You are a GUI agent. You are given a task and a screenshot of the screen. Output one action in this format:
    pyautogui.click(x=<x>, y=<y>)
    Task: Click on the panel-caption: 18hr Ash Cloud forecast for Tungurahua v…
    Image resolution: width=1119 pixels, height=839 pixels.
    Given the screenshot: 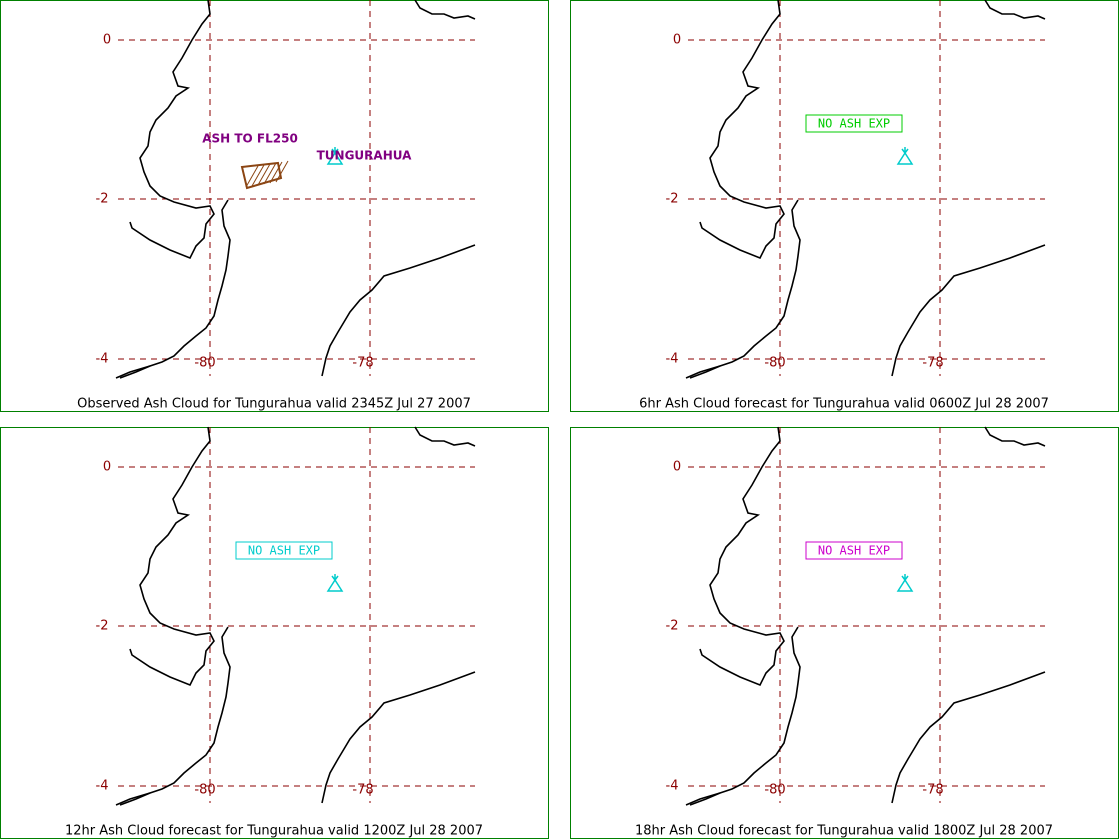 What is the action you would take?
    pyautogui.click(x=844, y=831)
    